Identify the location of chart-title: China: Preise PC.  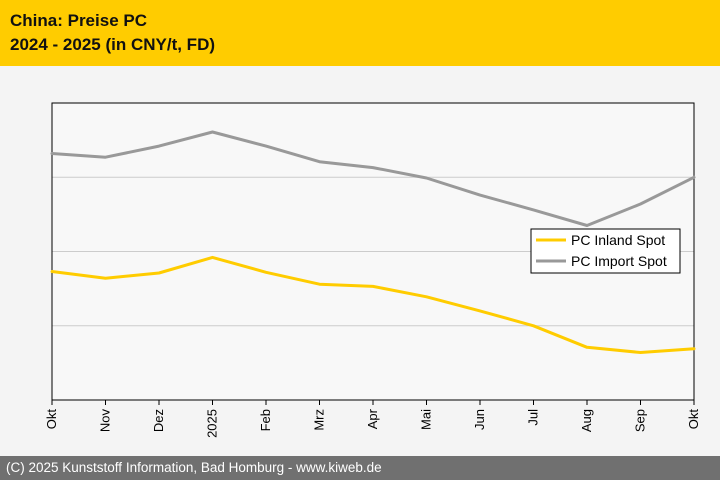
(78, 20).